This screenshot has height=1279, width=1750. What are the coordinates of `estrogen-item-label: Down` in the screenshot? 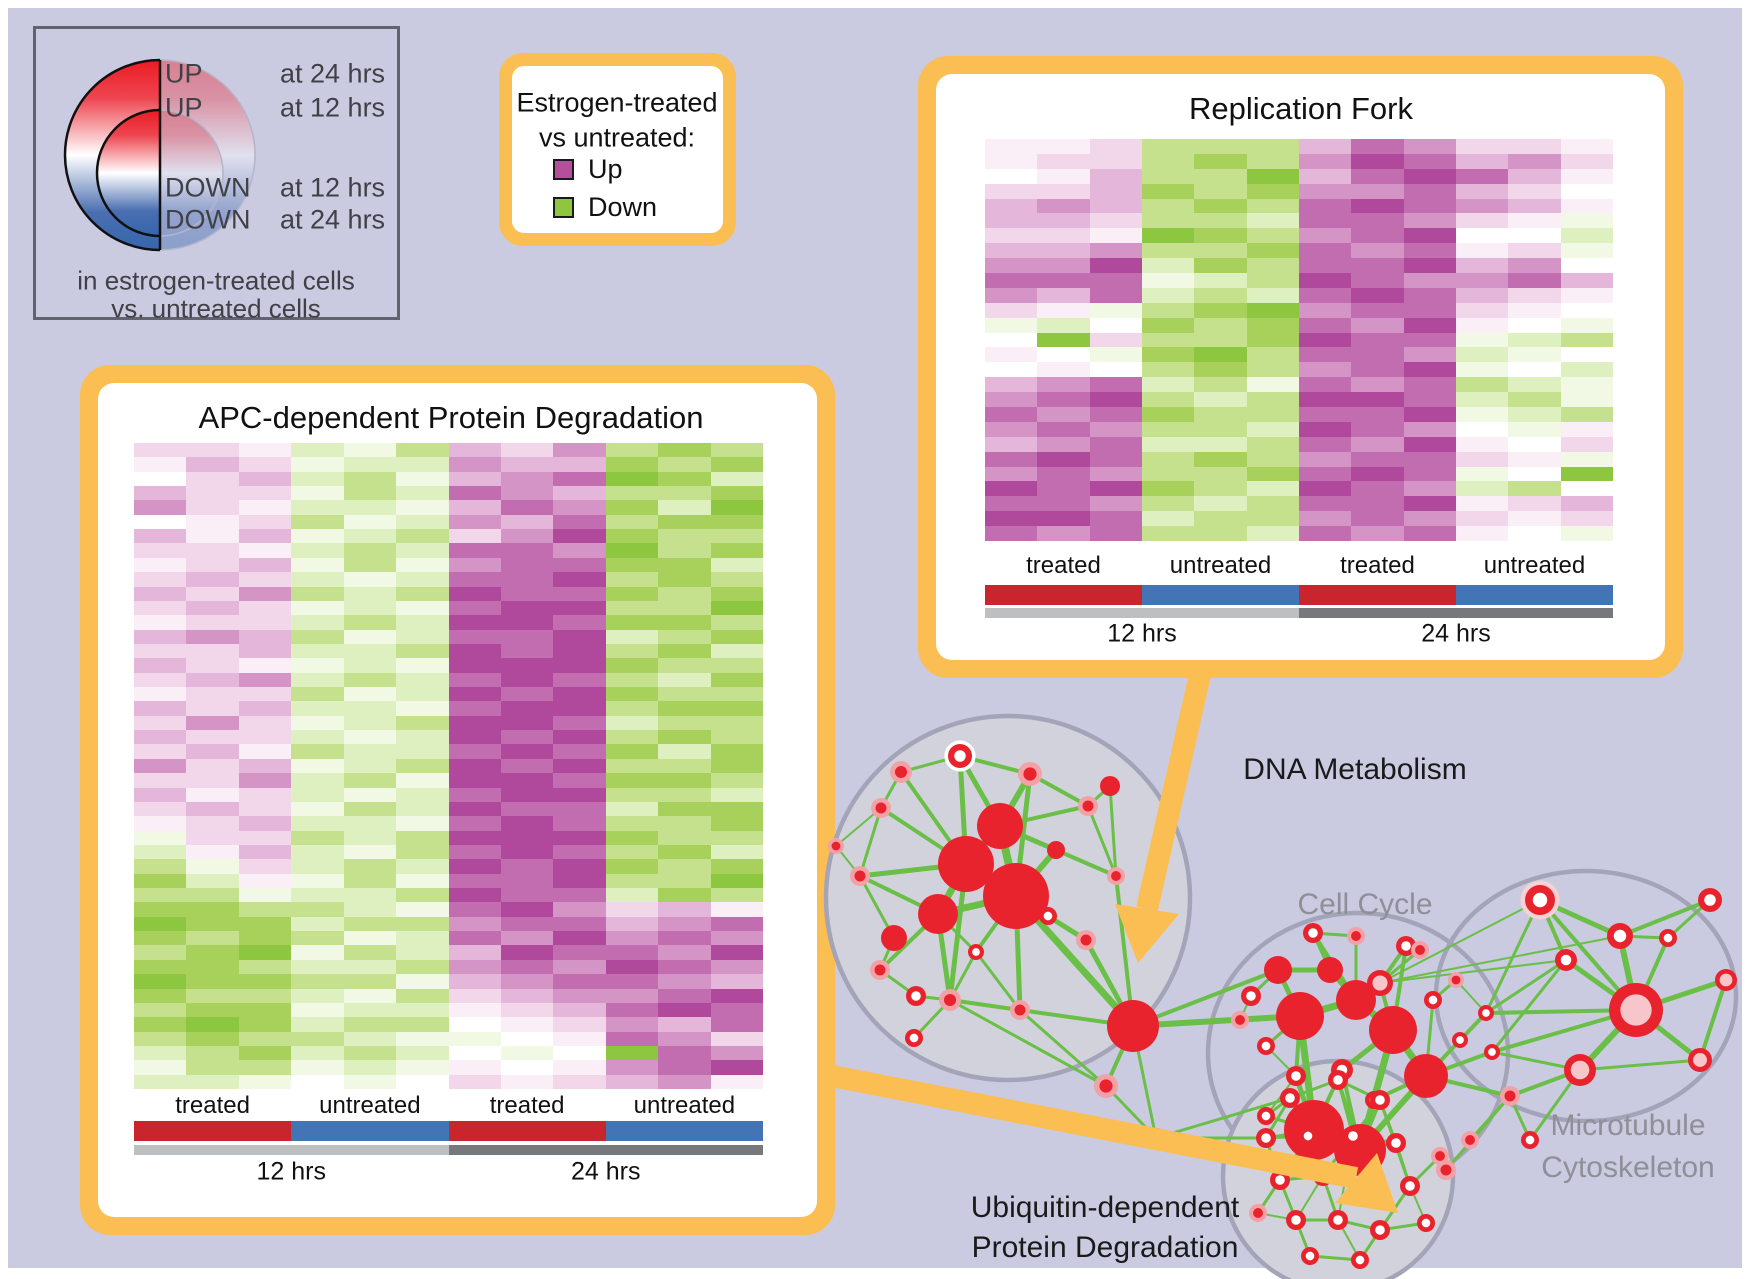 It's located at (623, 207).